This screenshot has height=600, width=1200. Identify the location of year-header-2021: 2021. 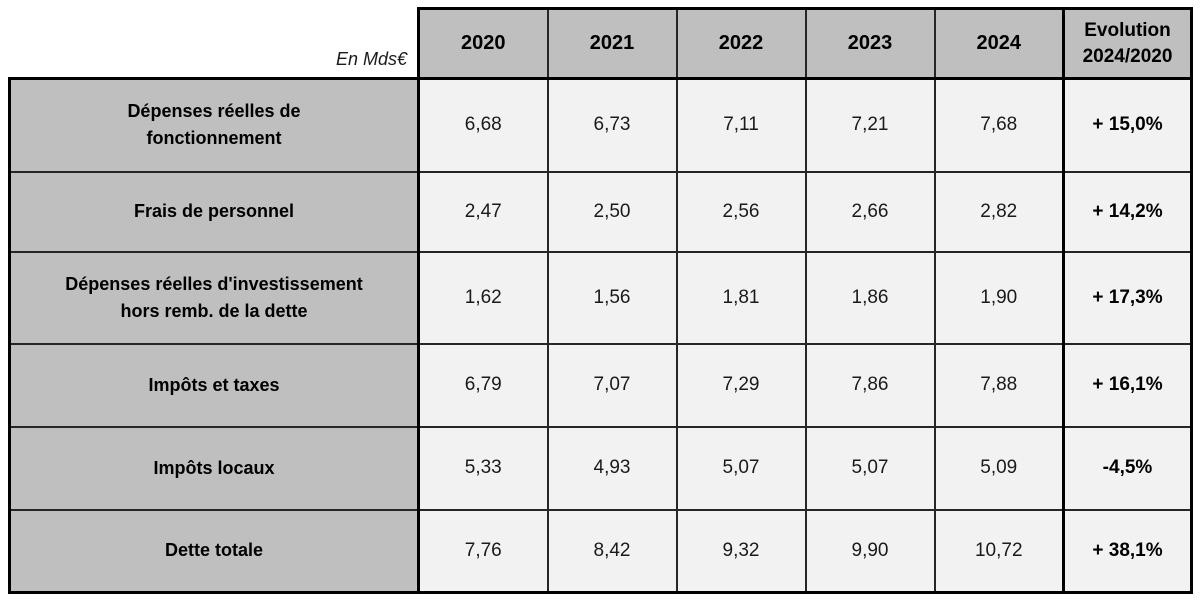
(612, 43).